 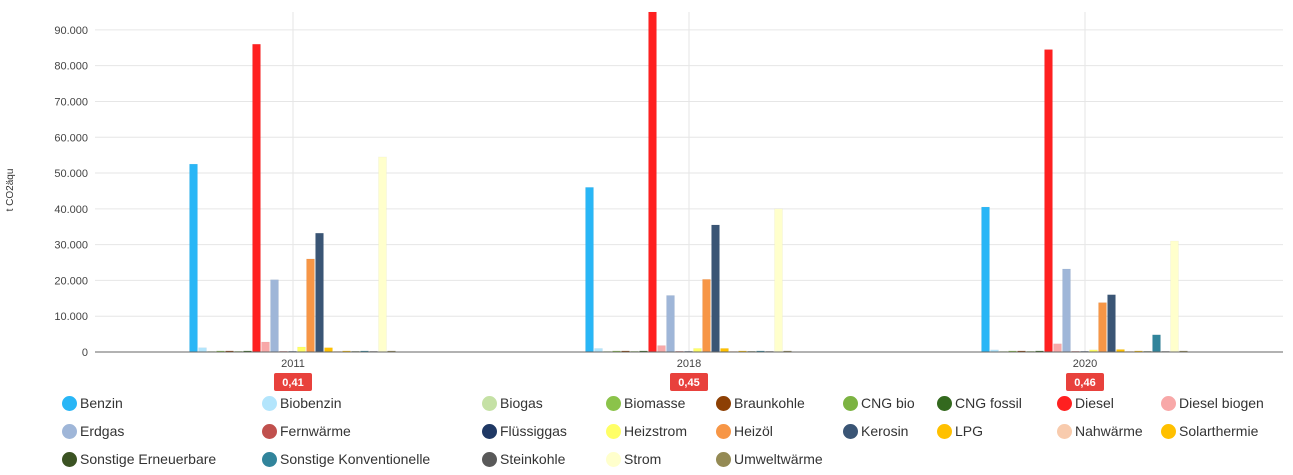 I want to click on y-tick-label: 90.000, so click(x=71, y=31).